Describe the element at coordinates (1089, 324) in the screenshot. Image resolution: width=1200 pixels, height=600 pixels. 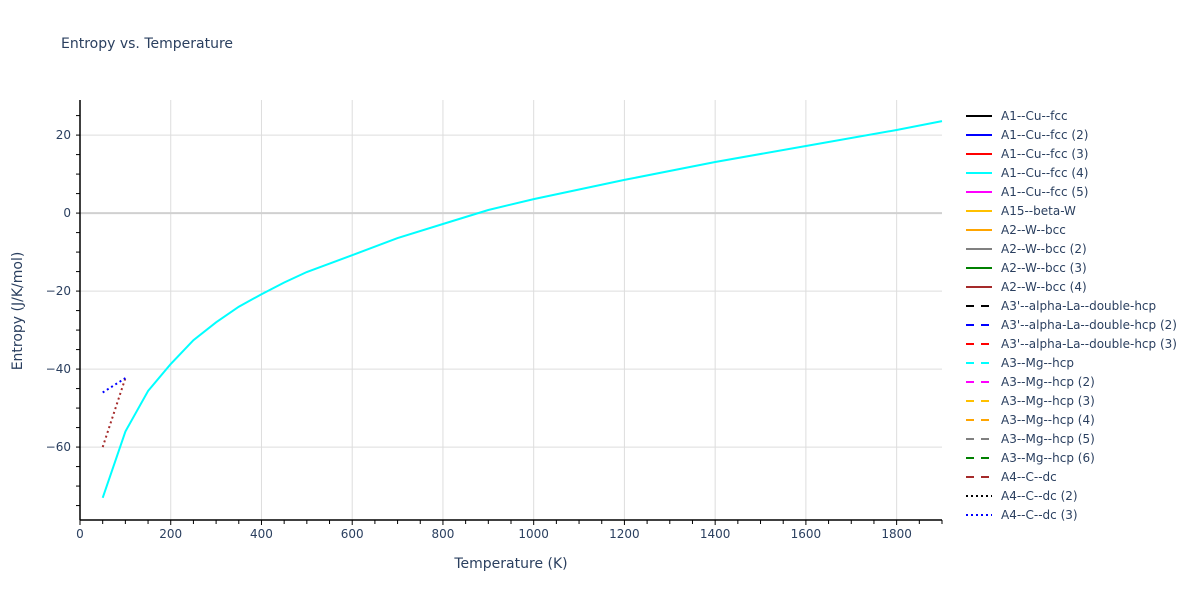
I see `legend-label: A3'--alpha-La--double-hcp (2)` at that location.